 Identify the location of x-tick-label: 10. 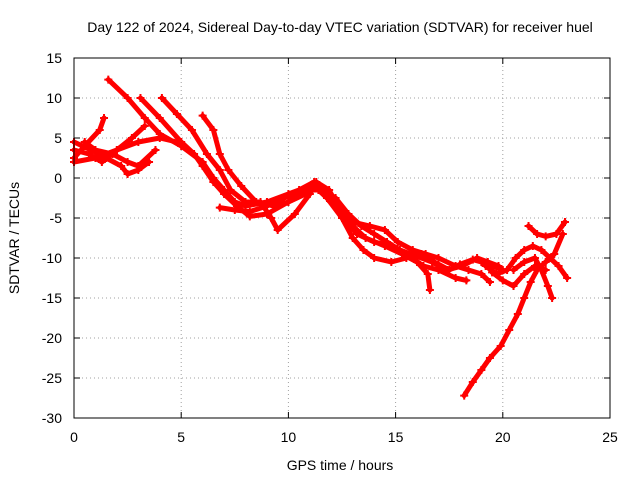
(289, 437).